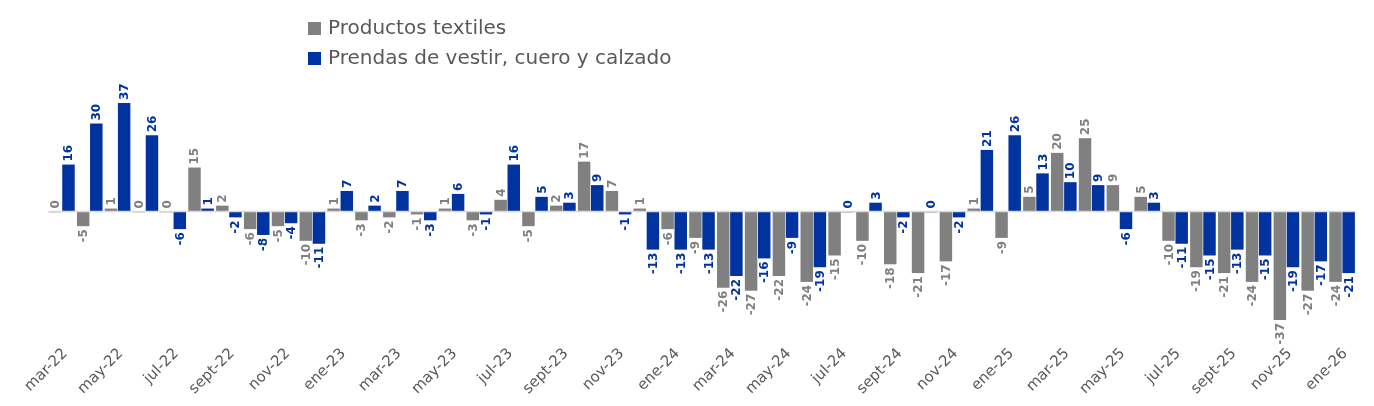 This screenshot has width=1374, height=406. Describe the element at coordinates (1279, 334) in the screenshot. I see `data-label: -37` at that location.